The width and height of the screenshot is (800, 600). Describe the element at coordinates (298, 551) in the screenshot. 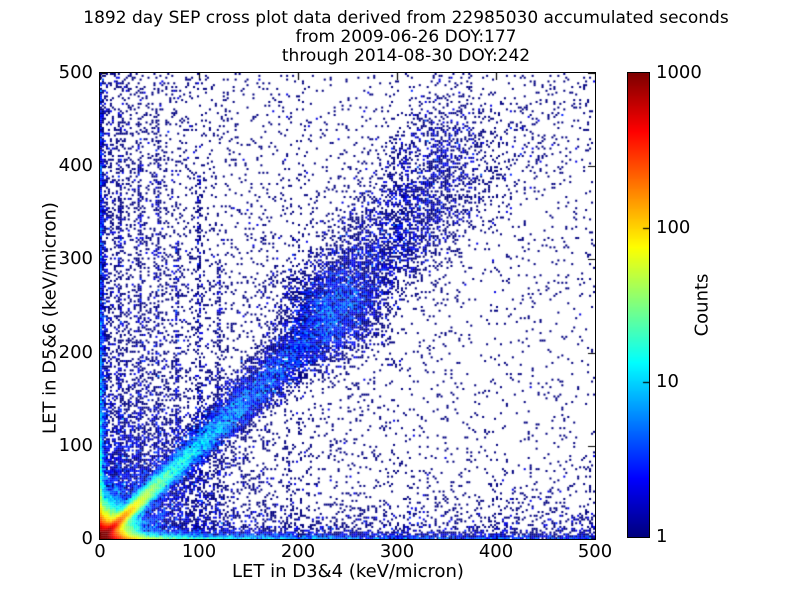

I see `x-tick-label: 200` at that location.